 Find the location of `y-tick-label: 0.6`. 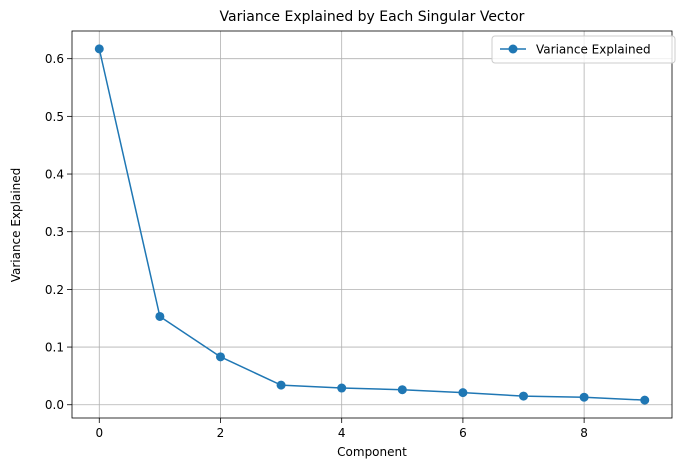

y-tick-label: 0.6 is located at coordinates (54, 59).